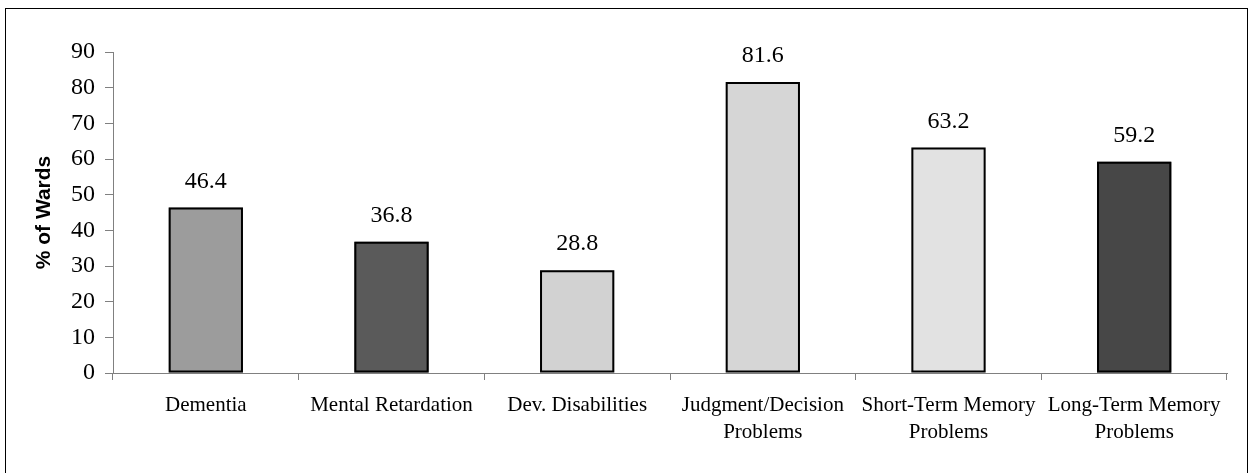 The width and height of the screenshot is (1256, 473). I want to click on y-tick-label: 90, so click(83, 50).